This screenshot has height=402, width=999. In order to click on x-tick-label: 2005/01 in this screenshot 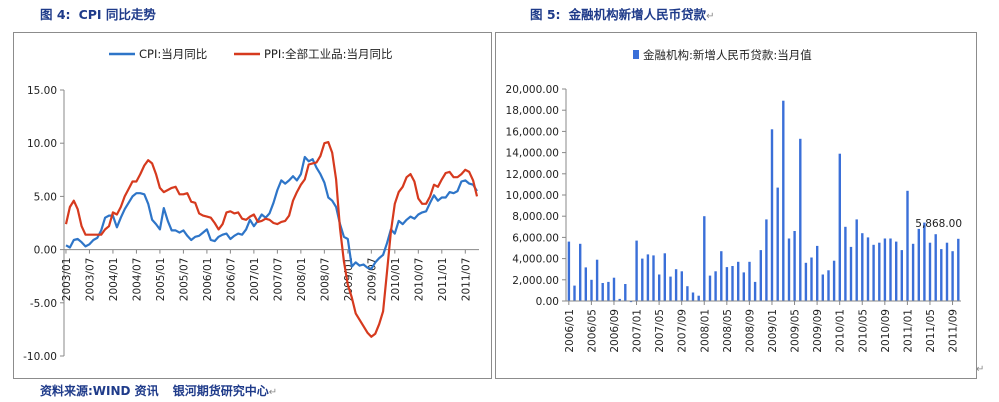, I will do `click(161, 280)`.